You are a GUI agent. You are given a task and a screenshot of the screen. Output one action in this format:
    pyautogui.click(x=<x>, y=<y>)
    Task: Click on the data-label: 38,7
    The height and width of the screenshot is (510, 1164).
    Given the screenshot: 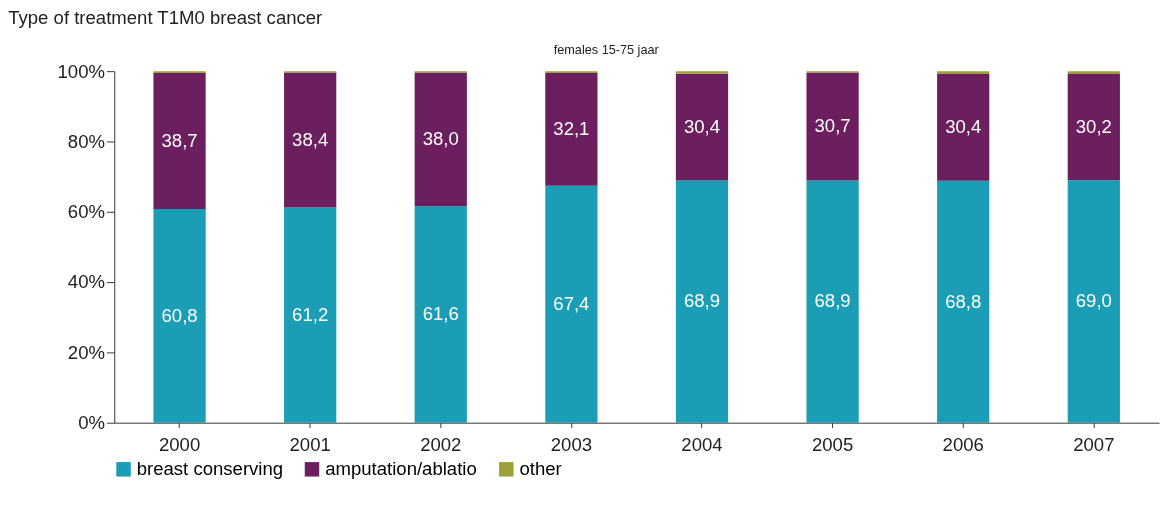 What is the action you would take?
    pyautogui.click(x=179, y=140)
    